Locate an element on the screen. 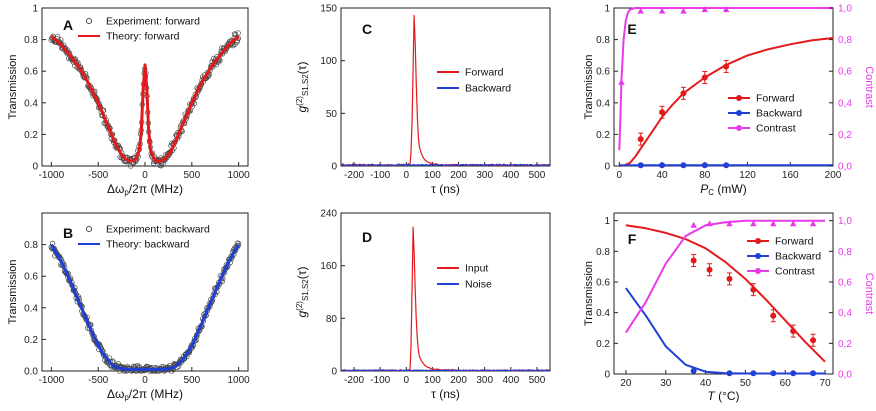  y-right-tick-label-E-4: 0,8 is located at coordinates (845, 40).